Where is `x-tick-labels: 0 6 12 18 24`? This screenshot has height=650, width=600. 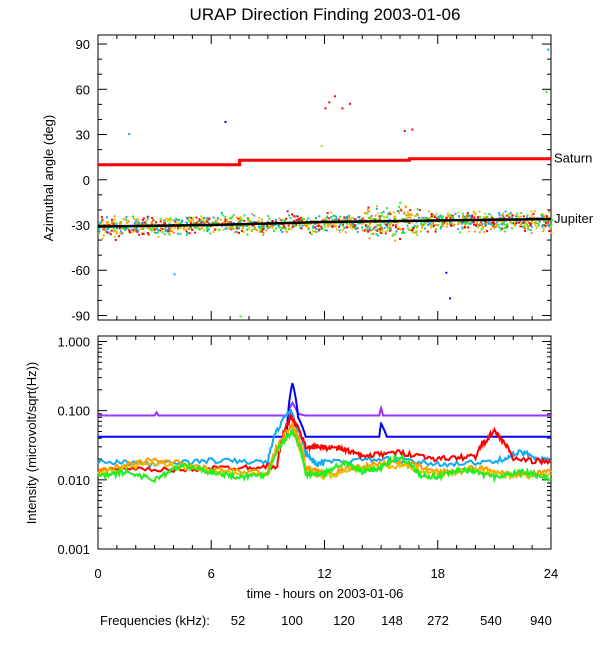 x-tick-labels: 0 6 12 18 24 is located at coordinates (326, 573).